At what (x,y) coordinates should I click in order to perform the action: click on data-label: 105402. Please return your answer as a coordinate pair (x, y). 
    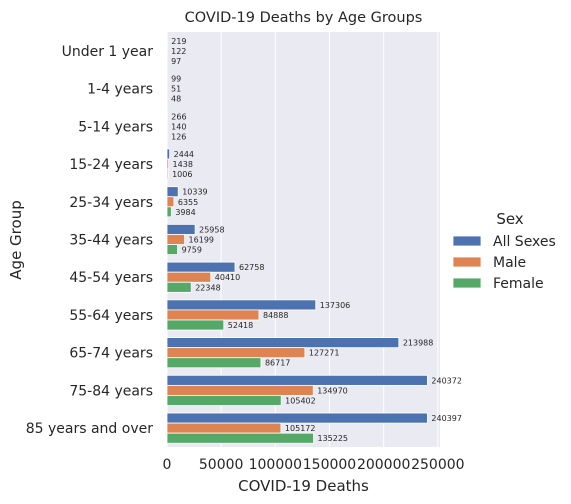
    Looking at the image, I should click on (300, 400).